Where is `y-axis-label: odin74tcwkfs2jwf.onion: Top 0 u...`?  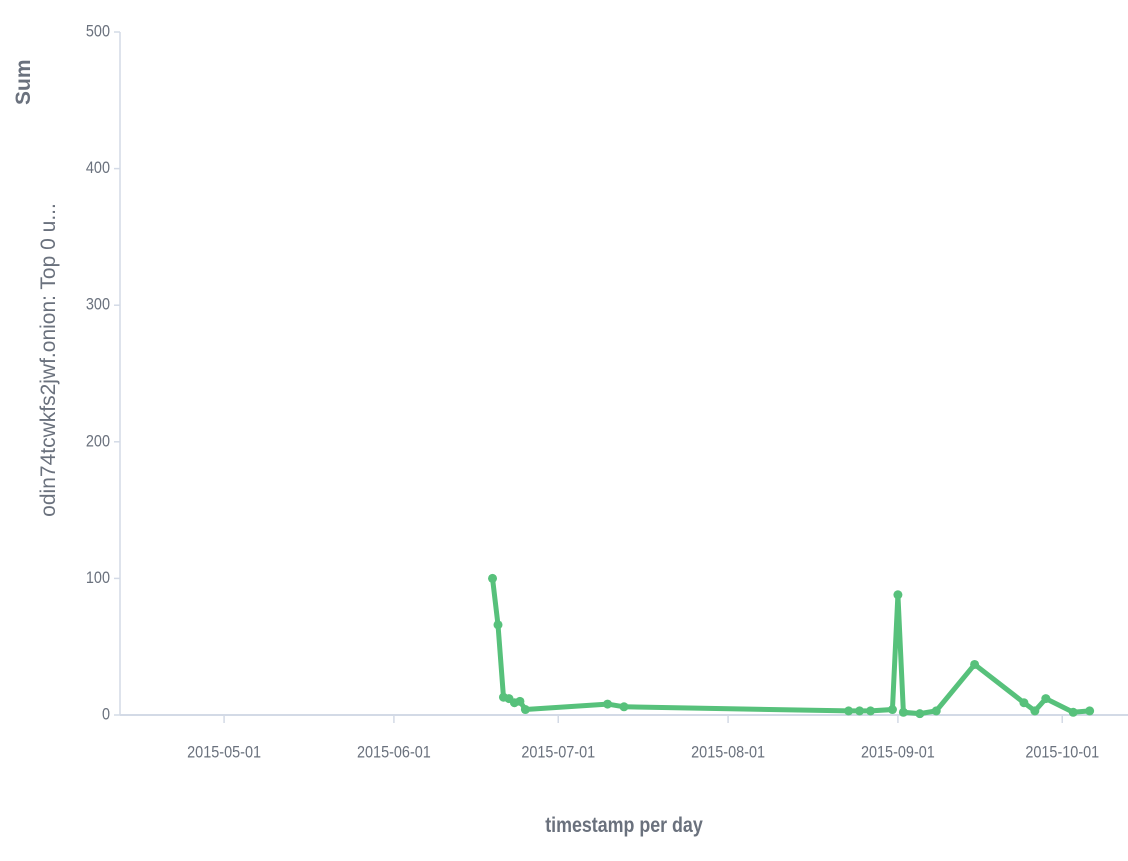
y-axis-label: odin74tcwkfs2jwf.onion: Top 0 u... is located at coordinates (48, 360).